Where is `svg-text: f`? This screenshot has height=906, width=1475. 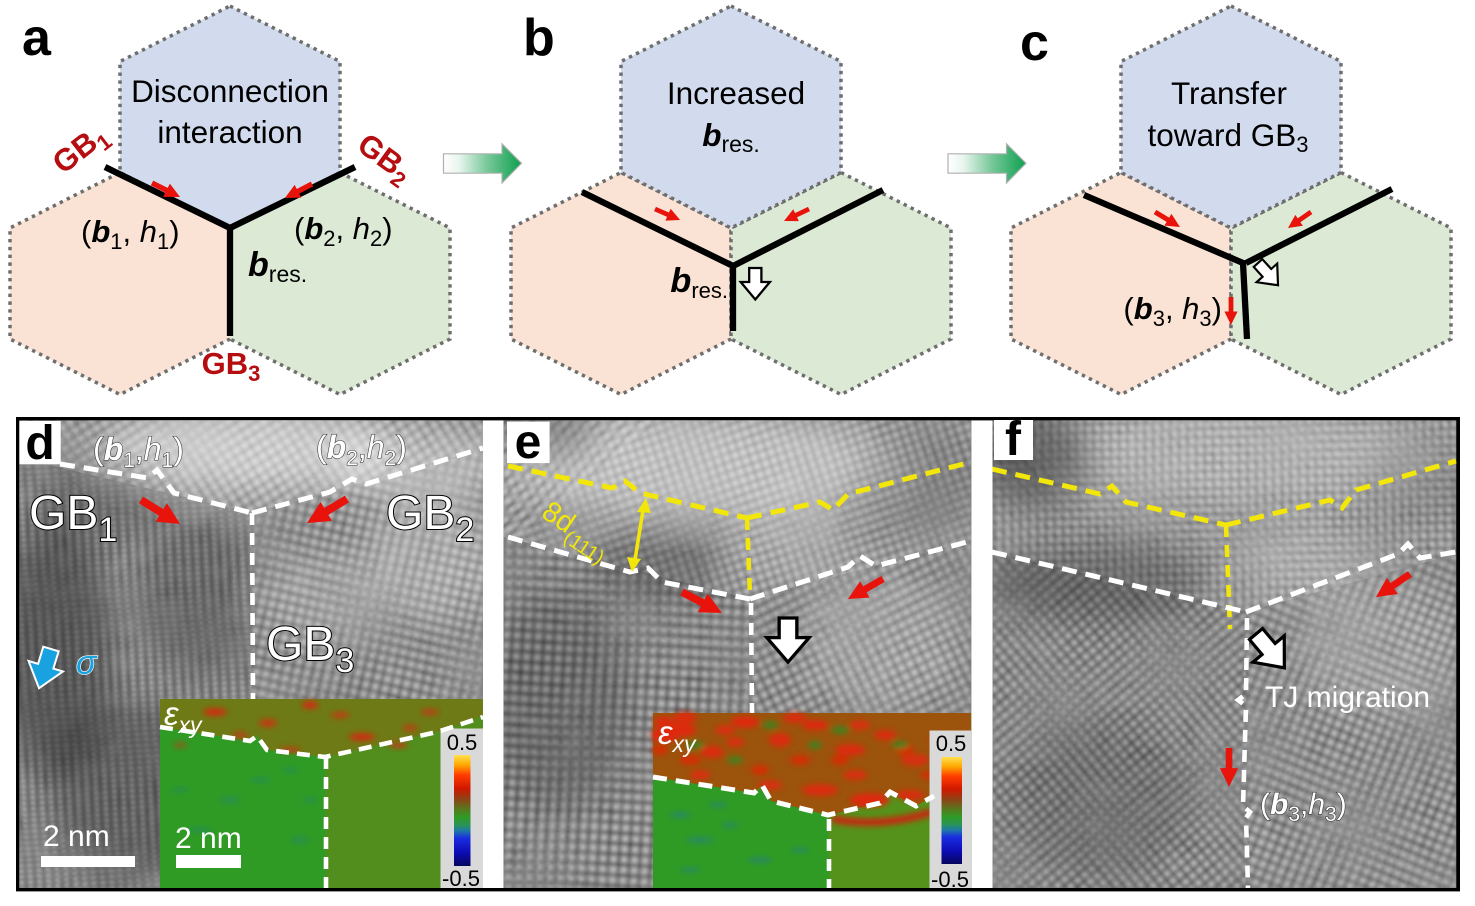 svg-text: f is located at coordinates (1013, 439).